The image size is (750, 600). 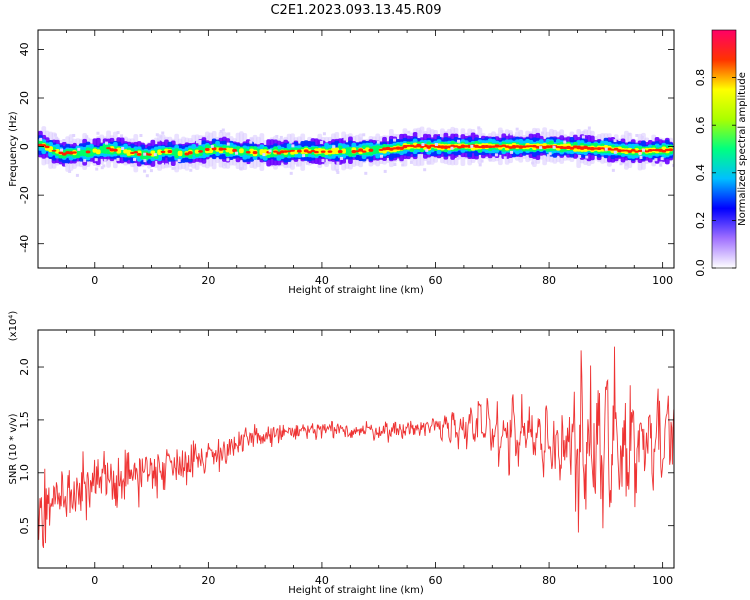 What do you see at coordinates (24, 146) in the screenshot?
I see `spectrogram-y-tick-label: 0` at bounding box center [24, 146].